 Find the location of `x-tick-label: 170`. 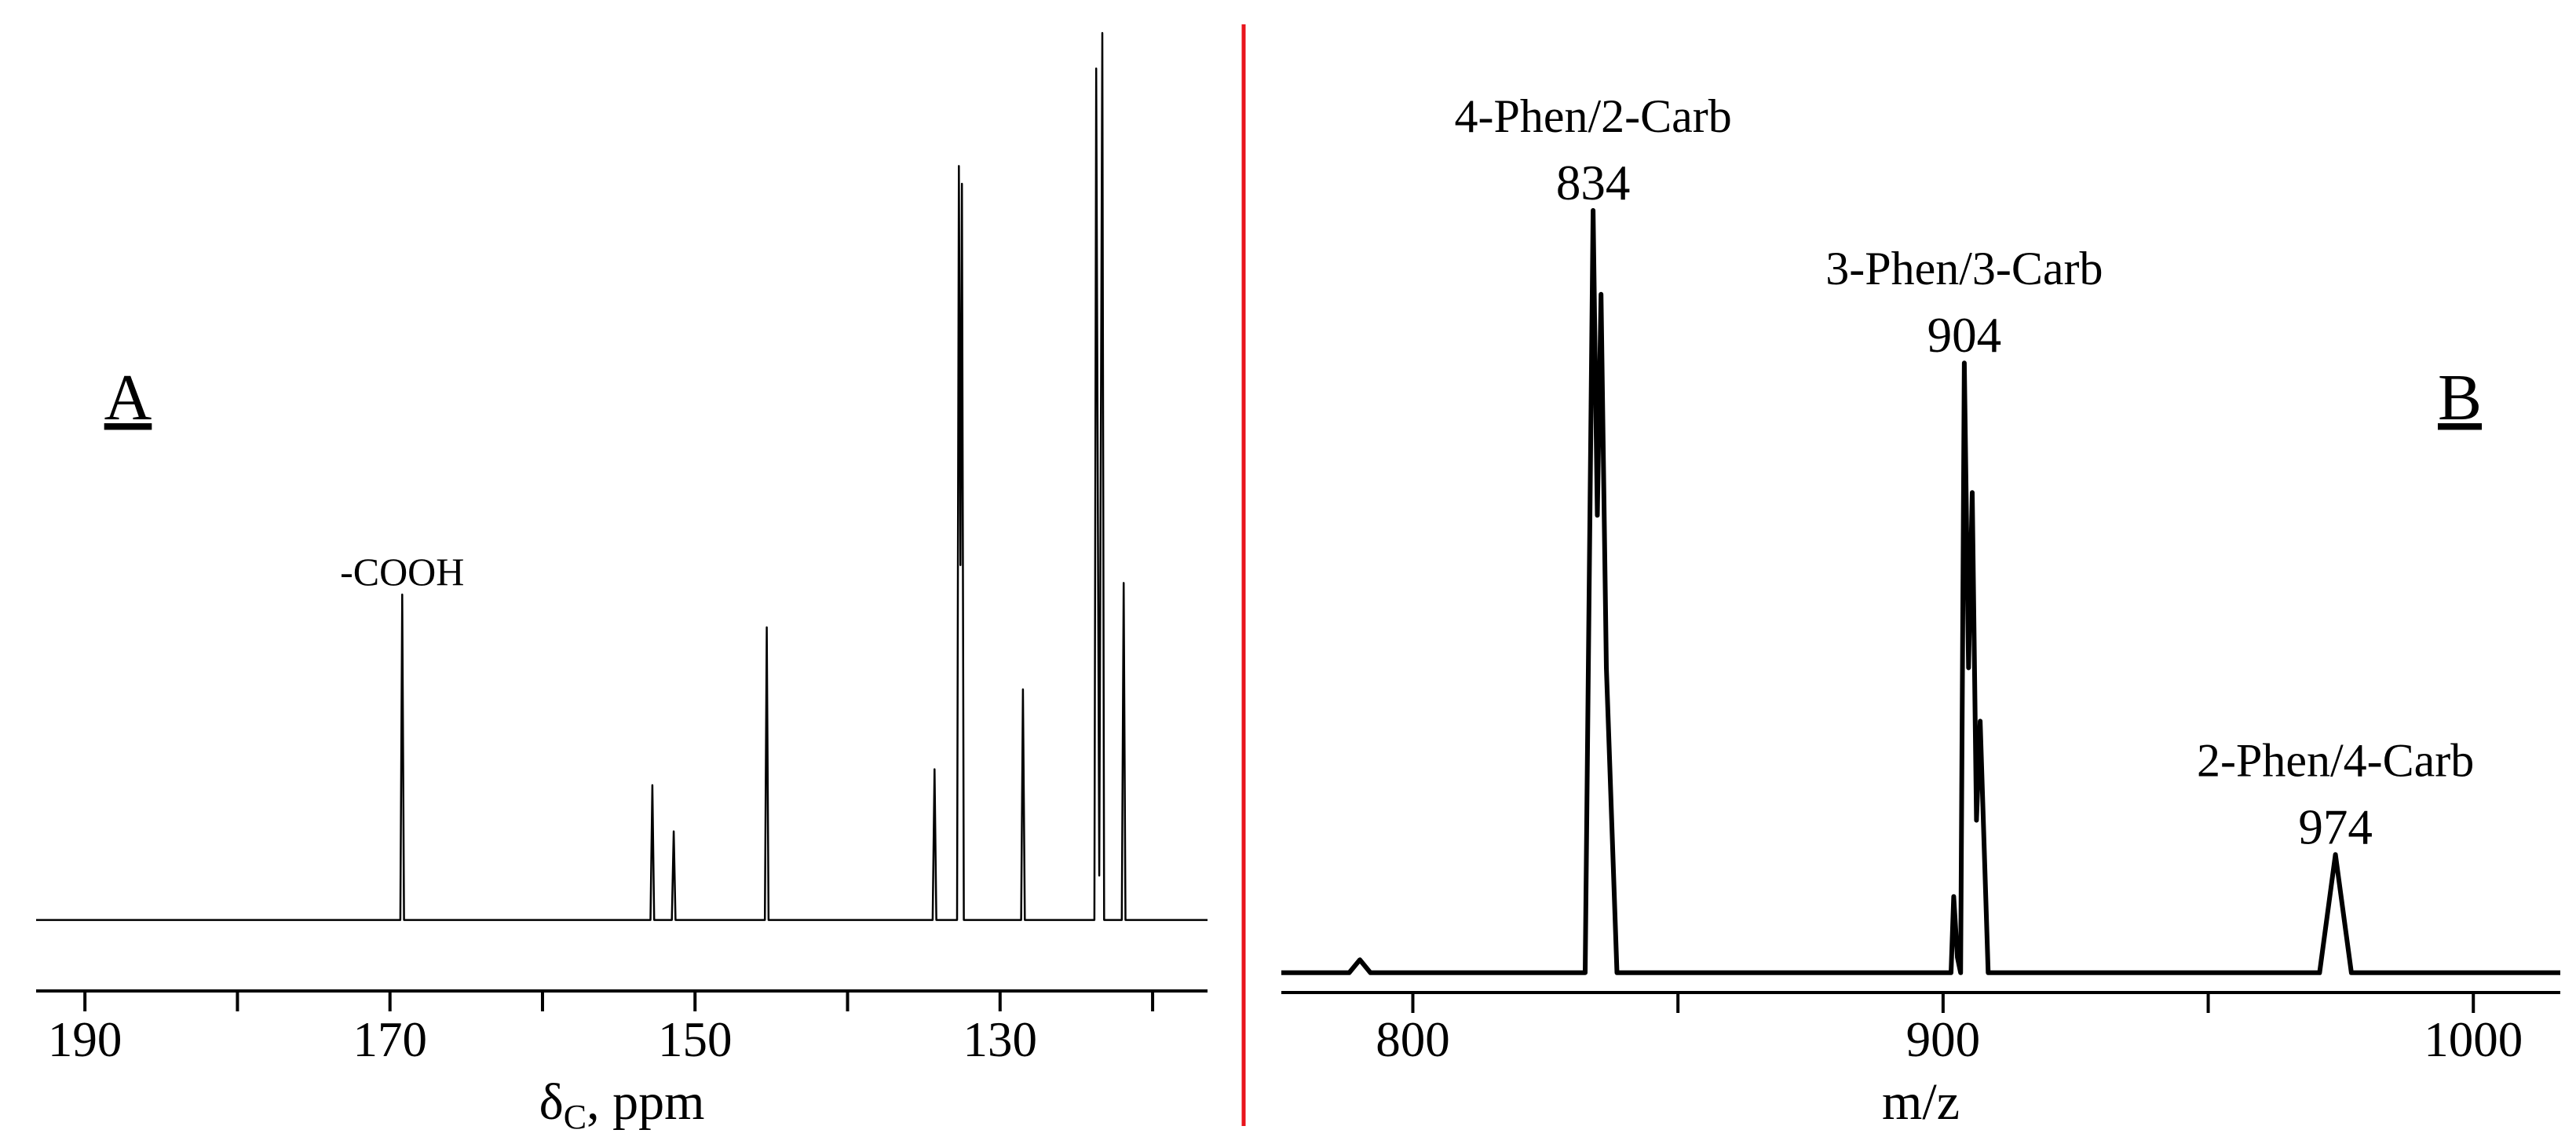

x-tick-label: 170 is located at coordinates (390, 1040).